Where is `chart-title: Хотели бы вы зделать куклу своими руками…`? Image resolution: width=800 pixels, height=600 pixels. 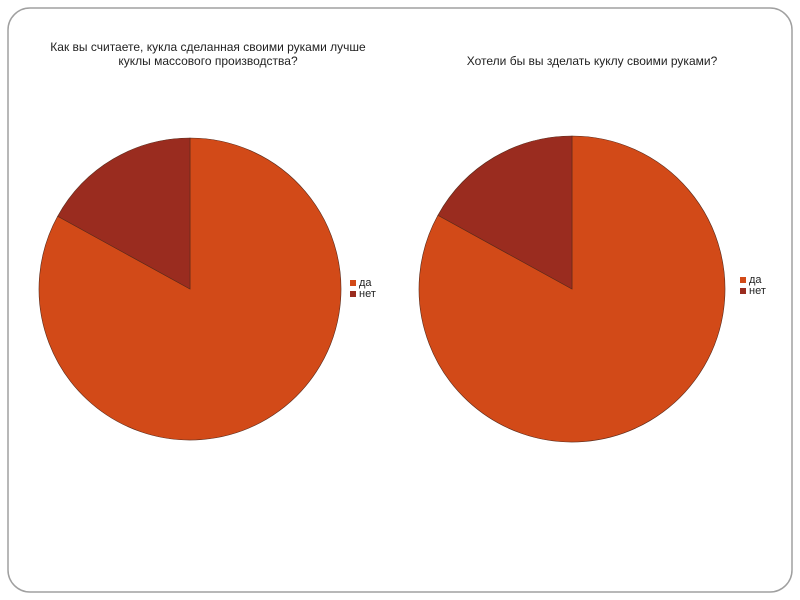 chart-title: Хотели бы вы зделать куклу своими руками… is located at coordinates (592, 61).